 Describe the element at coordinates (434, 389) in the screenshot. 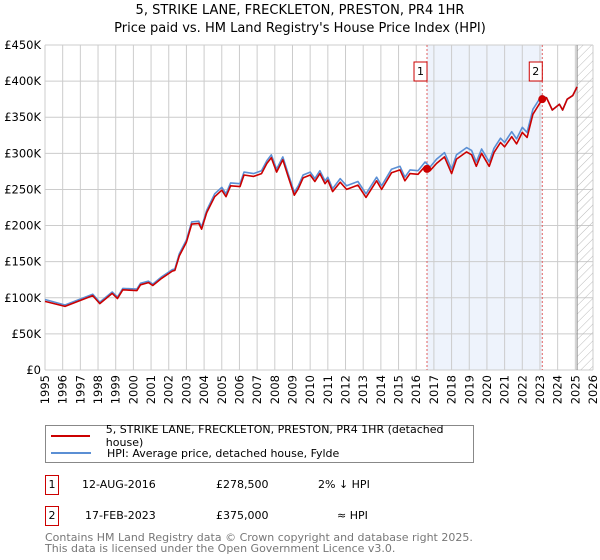

I see `x-tick-label: 2017` at that location.